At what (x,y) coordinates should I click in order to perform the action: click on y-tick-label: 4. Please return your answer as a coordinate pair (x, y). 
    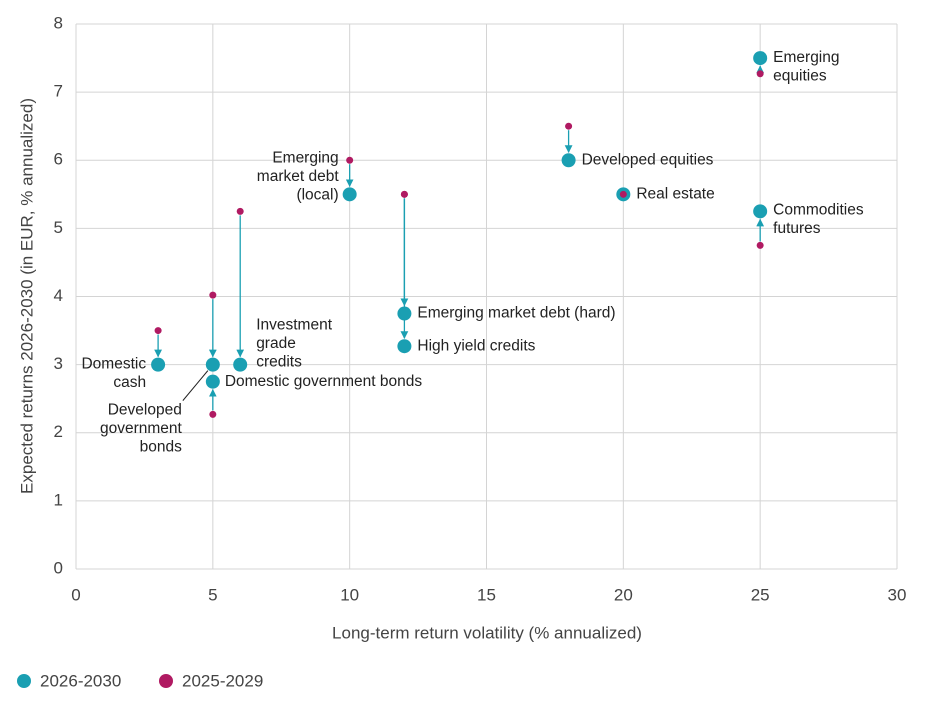
    Looking at the image, I should click on (58, 295).